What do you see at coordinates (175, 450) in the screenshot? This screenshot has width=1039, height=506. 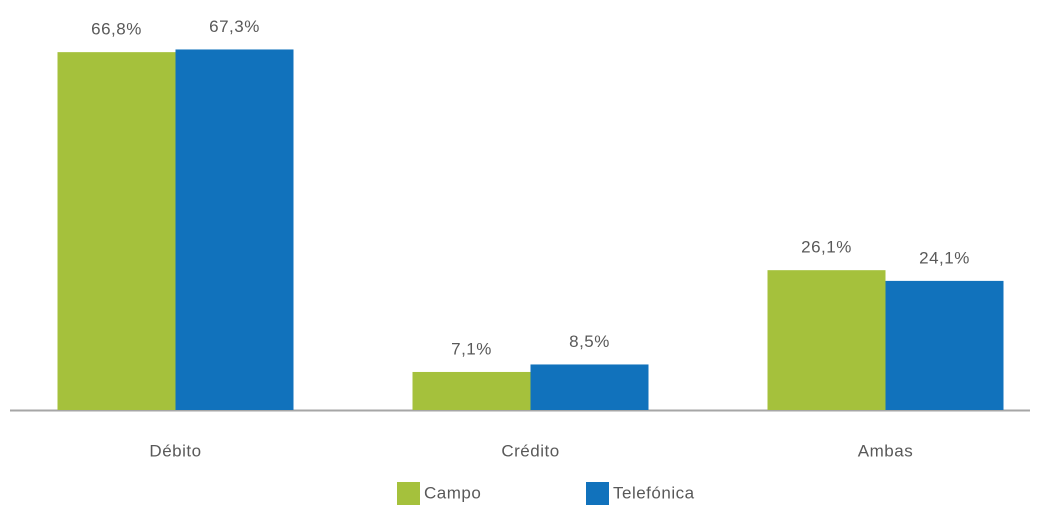 I see `x-tick-label: Débito` at bounding box center [175, 450].